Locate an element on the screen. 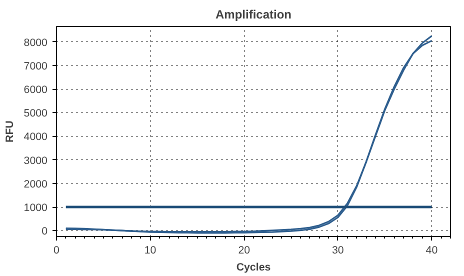 Image resolution: width=464 pixels, height=276 pixels. y-tick-label: 7000 is located at coordinates (36, 66).